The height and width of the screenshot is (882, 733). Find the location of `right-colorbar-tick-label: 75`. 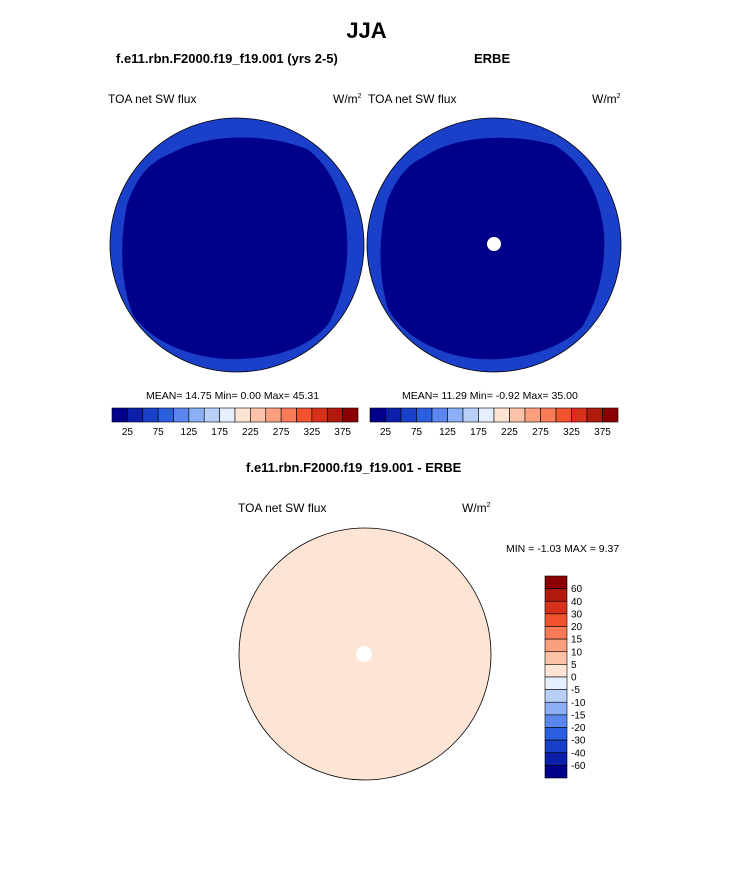

right-colorbar-tick-label: 75 is located at coordinates (417, 432).